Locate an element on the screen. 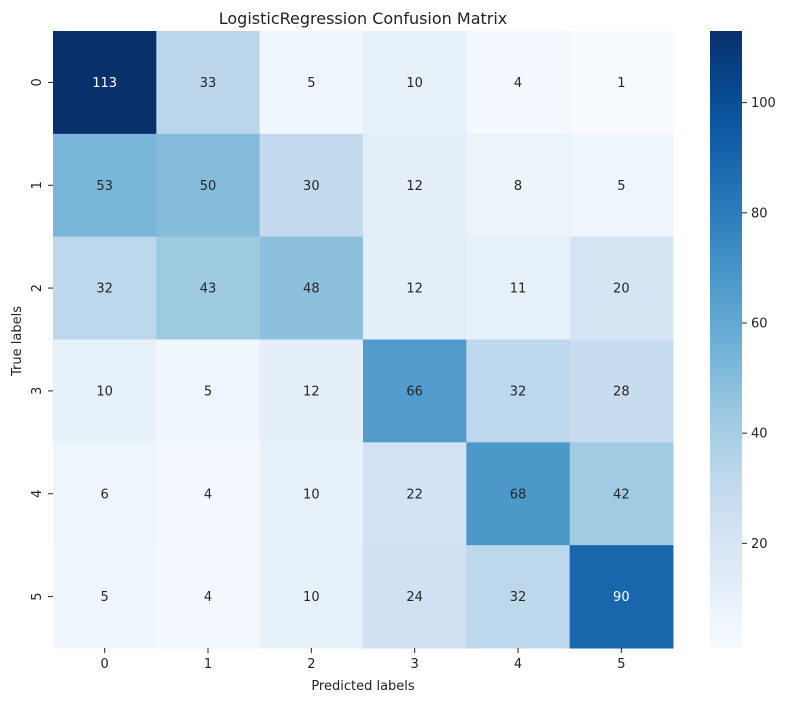 This screenshot has width=788, height=701. cell-value-label: 20 is located at coordinates (621, 289).